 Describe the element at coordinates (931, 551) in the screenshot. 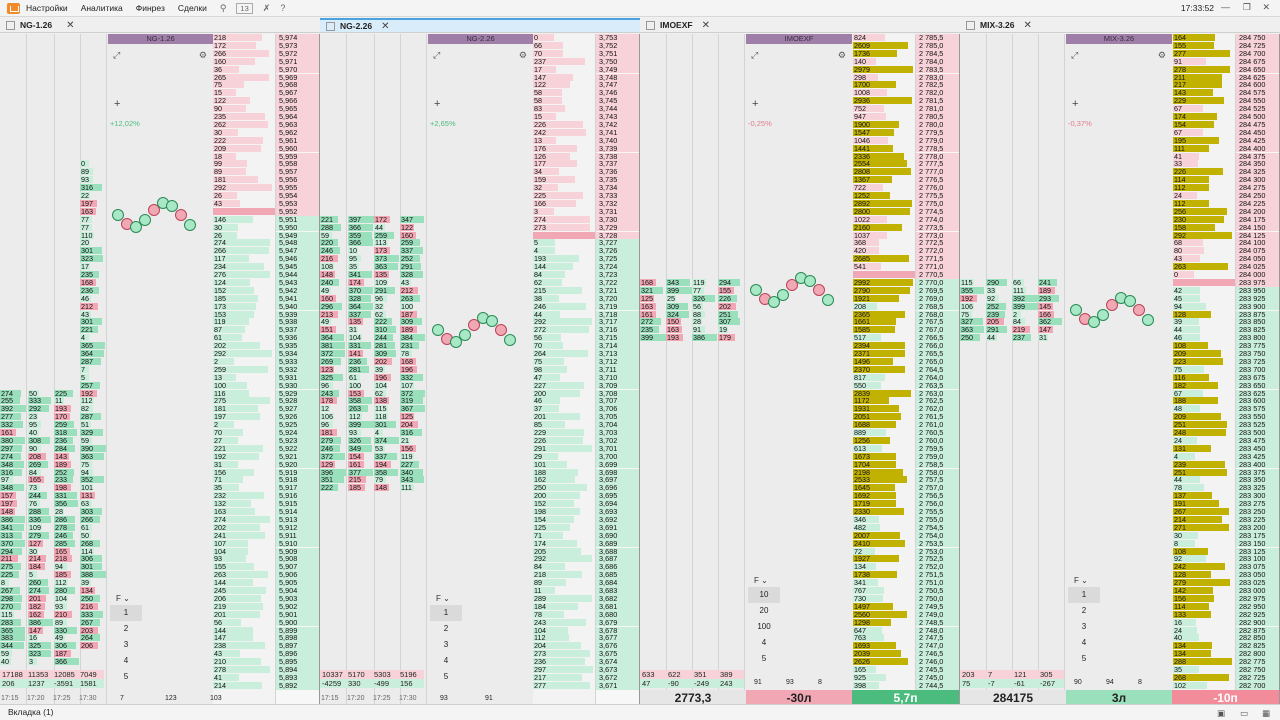

I see `price-level: 2 753,0` at that location.